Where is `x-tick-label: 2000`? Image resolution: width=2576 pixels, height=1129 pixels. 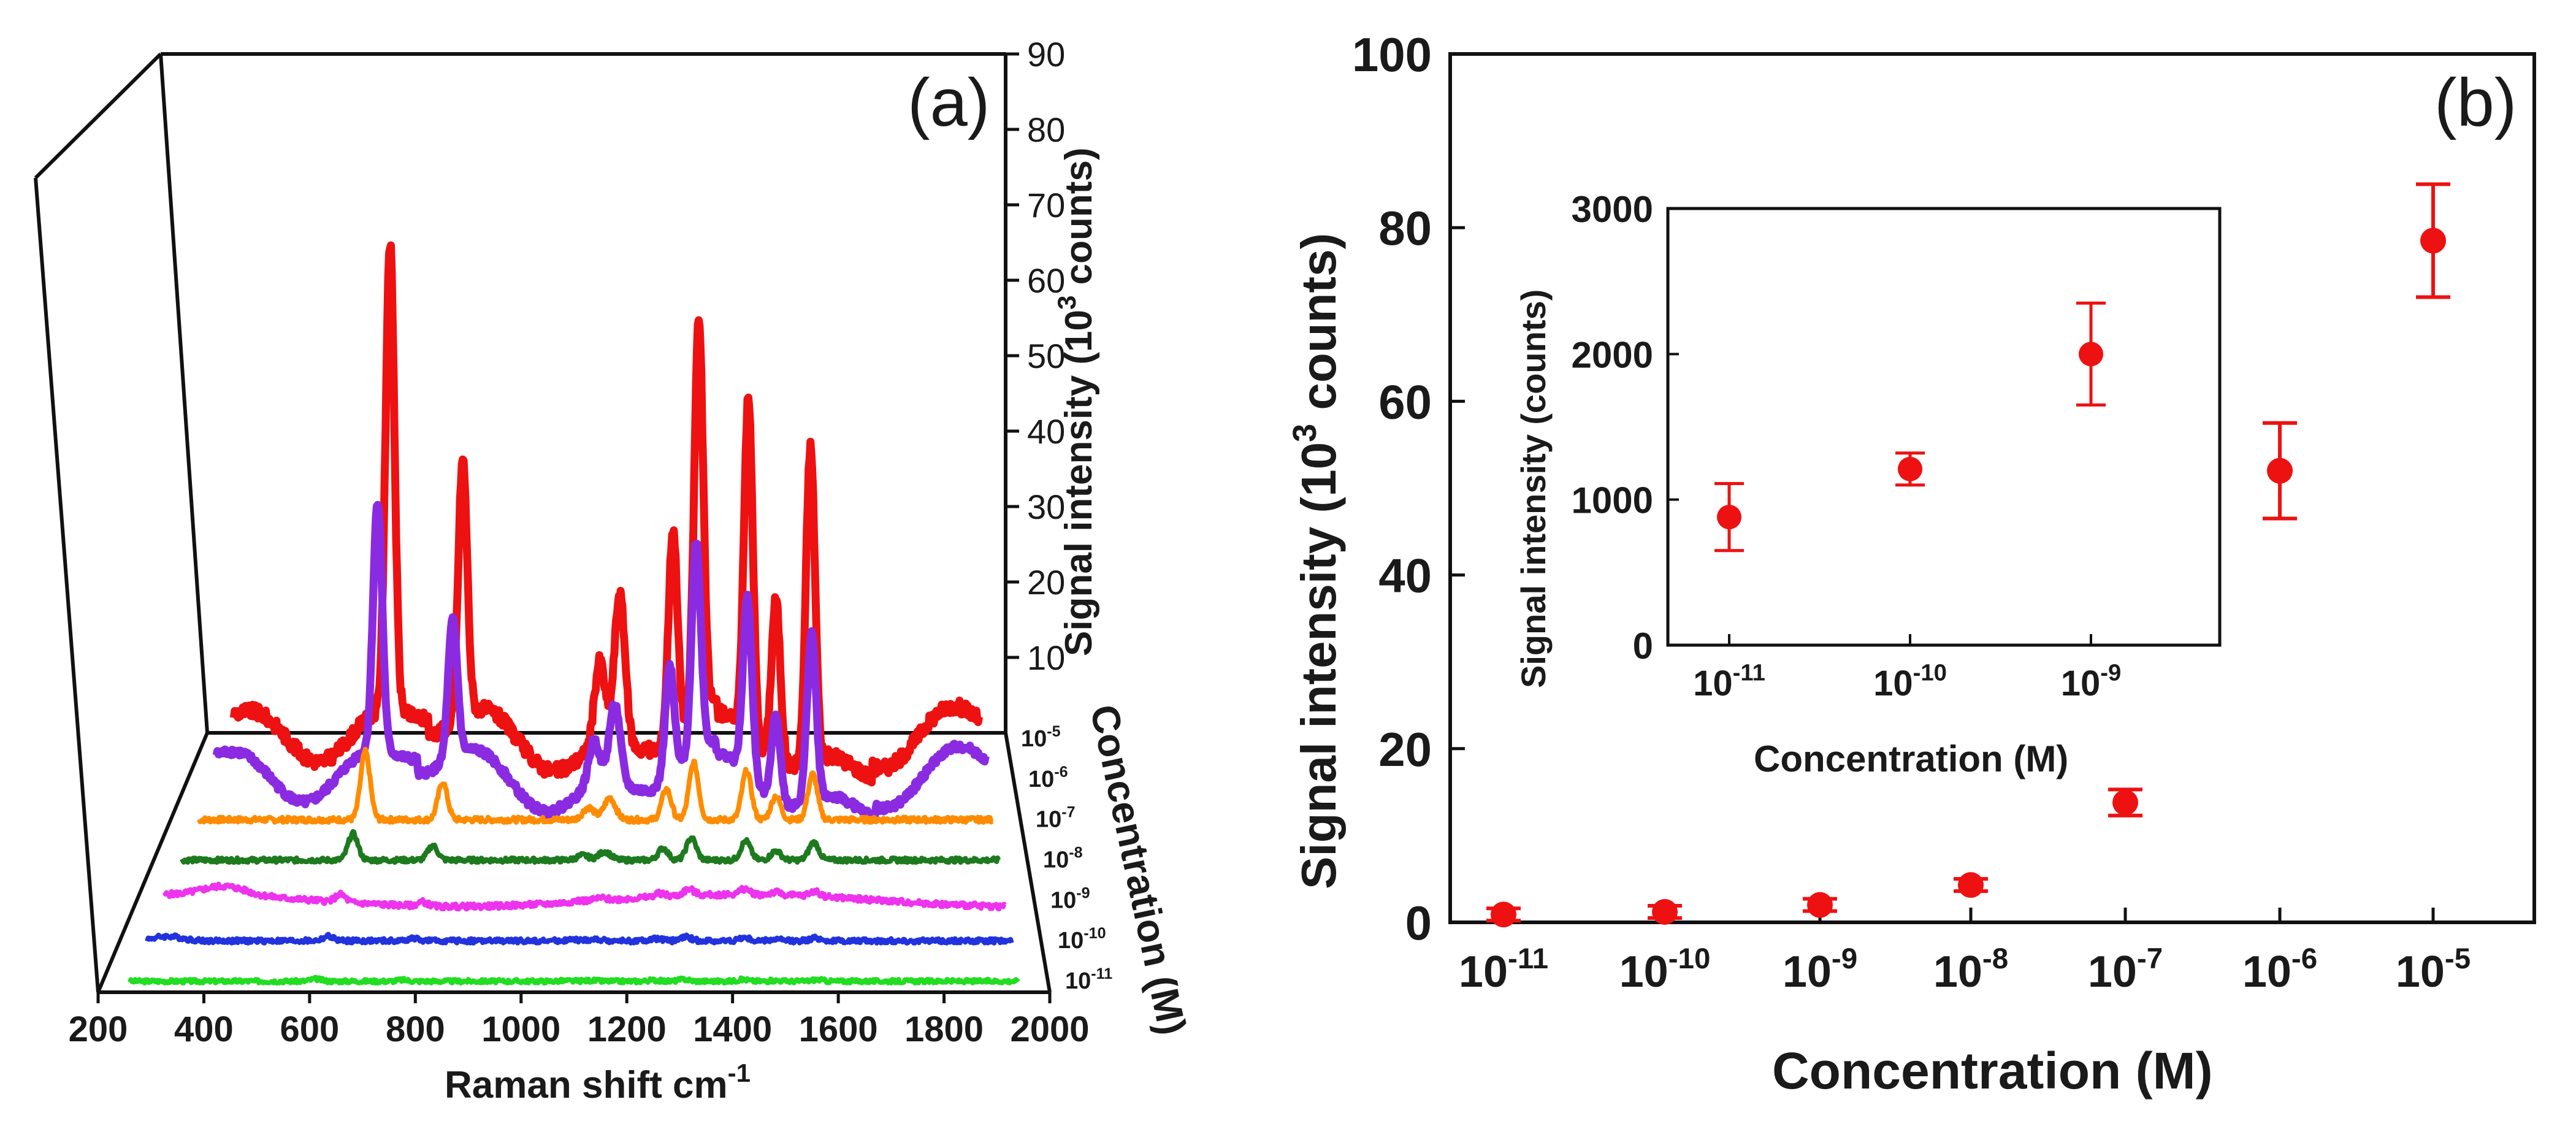
x-tick-label: 2000 is located at coordinates (1049, 1029).